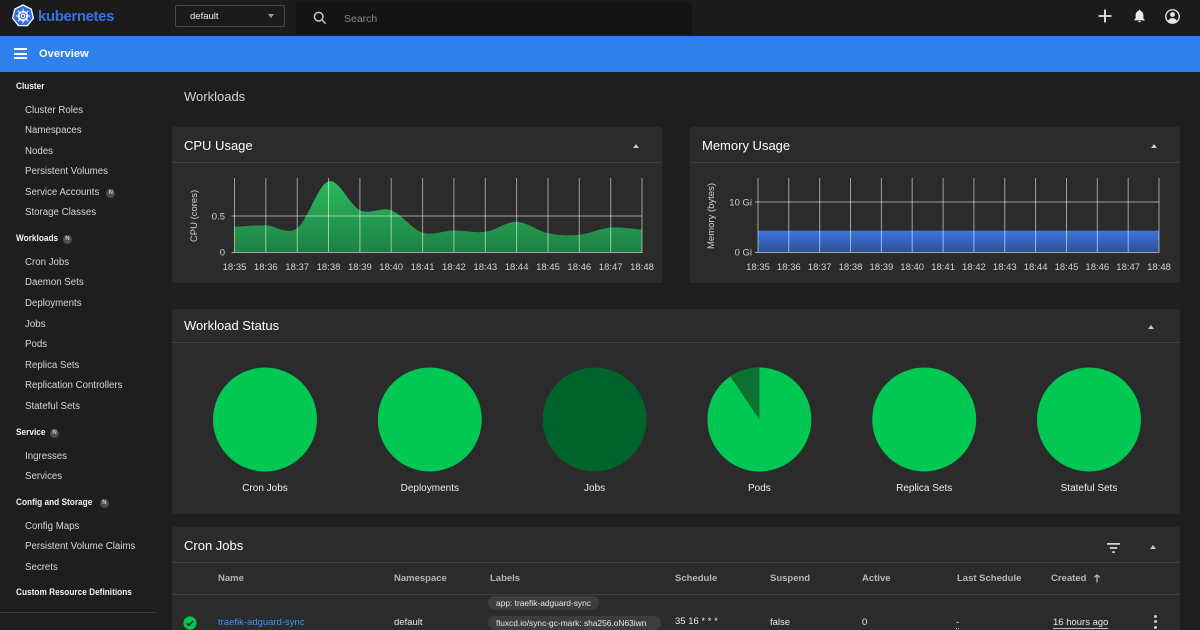 The image size is (1200, 630). Describe the element at coordinates (743, 253) in the screenshot. I see `svg-text: 0 Gi` at that location.